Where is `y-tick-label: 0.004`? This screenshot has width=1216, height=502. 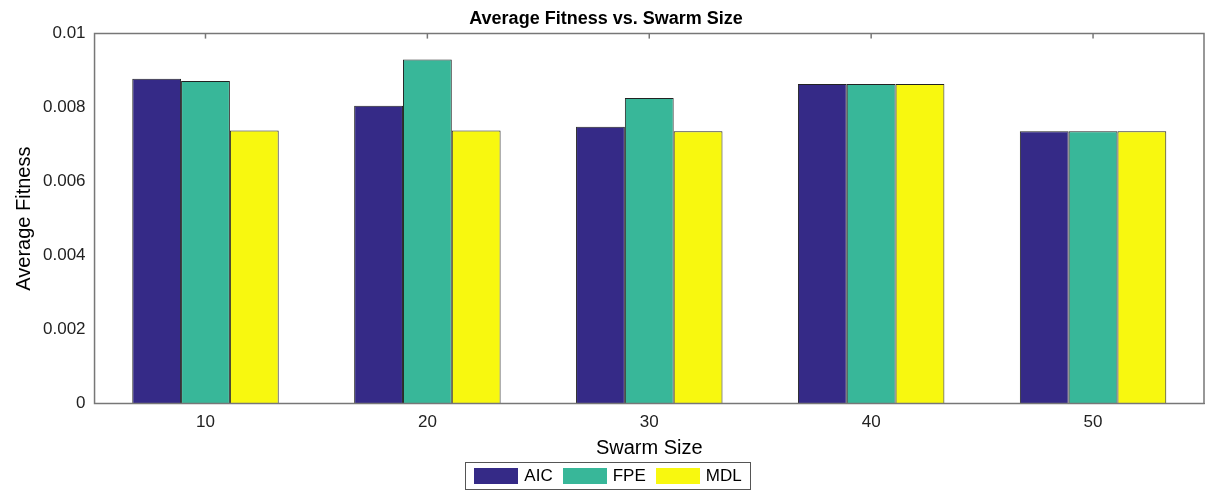 y-tick-label: 0.004 is located at coordinates (64, 255).